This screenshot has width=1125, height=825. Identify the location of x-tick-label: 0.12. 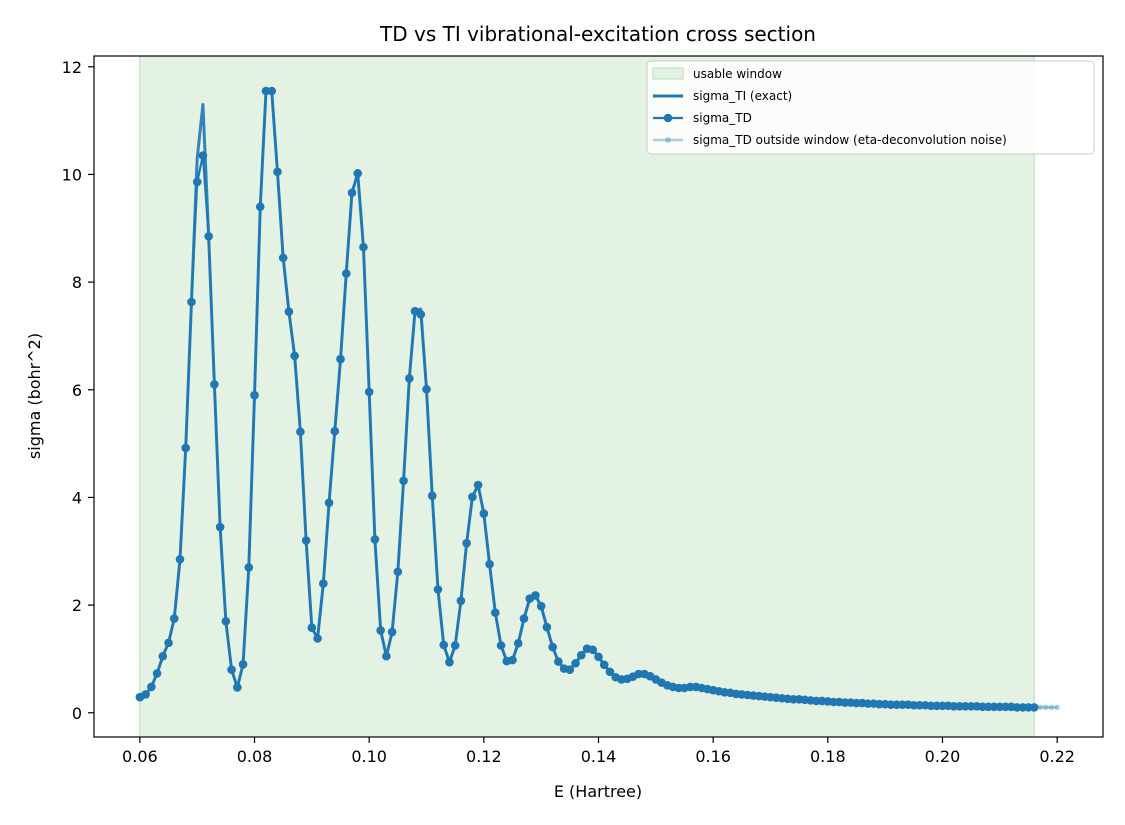
(484, 756).